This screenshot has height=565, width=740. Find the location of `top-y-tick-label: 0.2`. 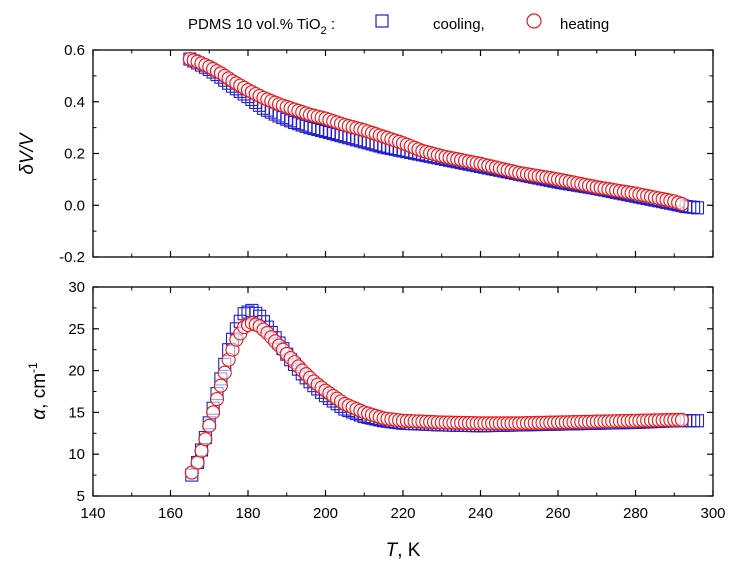

top-y-tick-label: 0.2 is located at coordinates (74, 154).